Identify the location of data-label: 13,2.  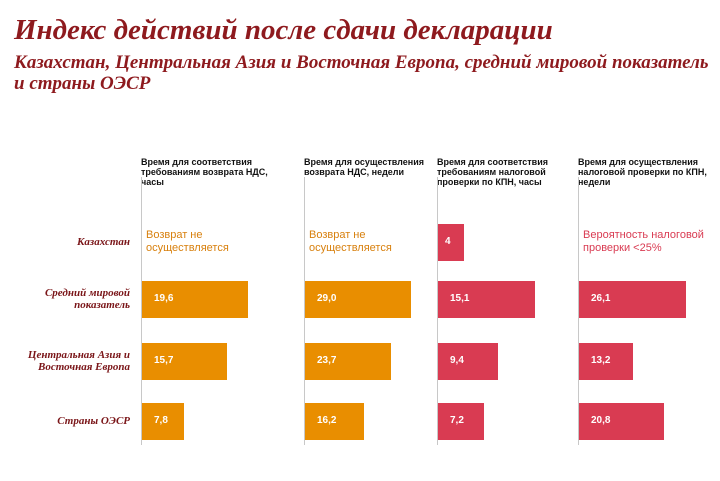
(601, 360).